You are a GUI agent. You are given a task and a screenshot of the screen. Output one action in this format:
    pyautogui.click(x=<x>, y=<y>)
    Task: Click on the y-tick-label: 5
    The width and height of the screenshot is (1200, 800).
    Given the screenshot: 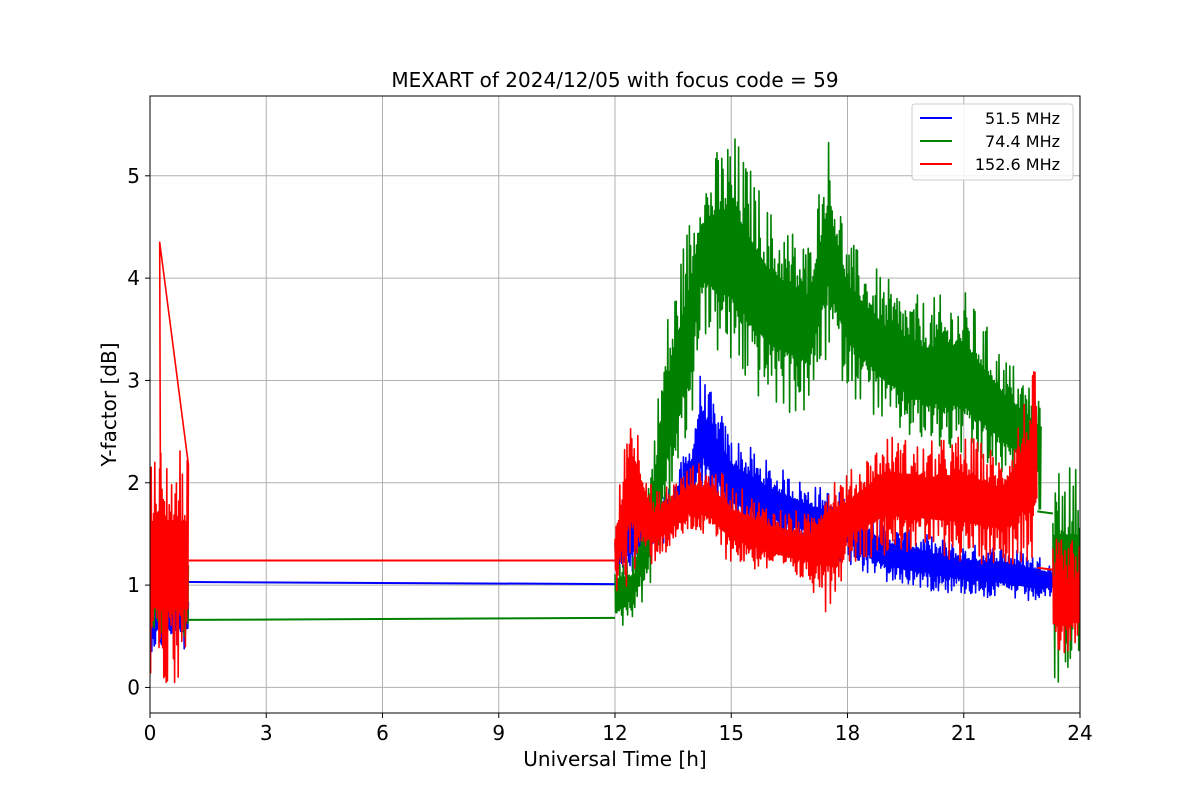 What is the action you would take?
    pyautogui.click(x=133, y=176)
    